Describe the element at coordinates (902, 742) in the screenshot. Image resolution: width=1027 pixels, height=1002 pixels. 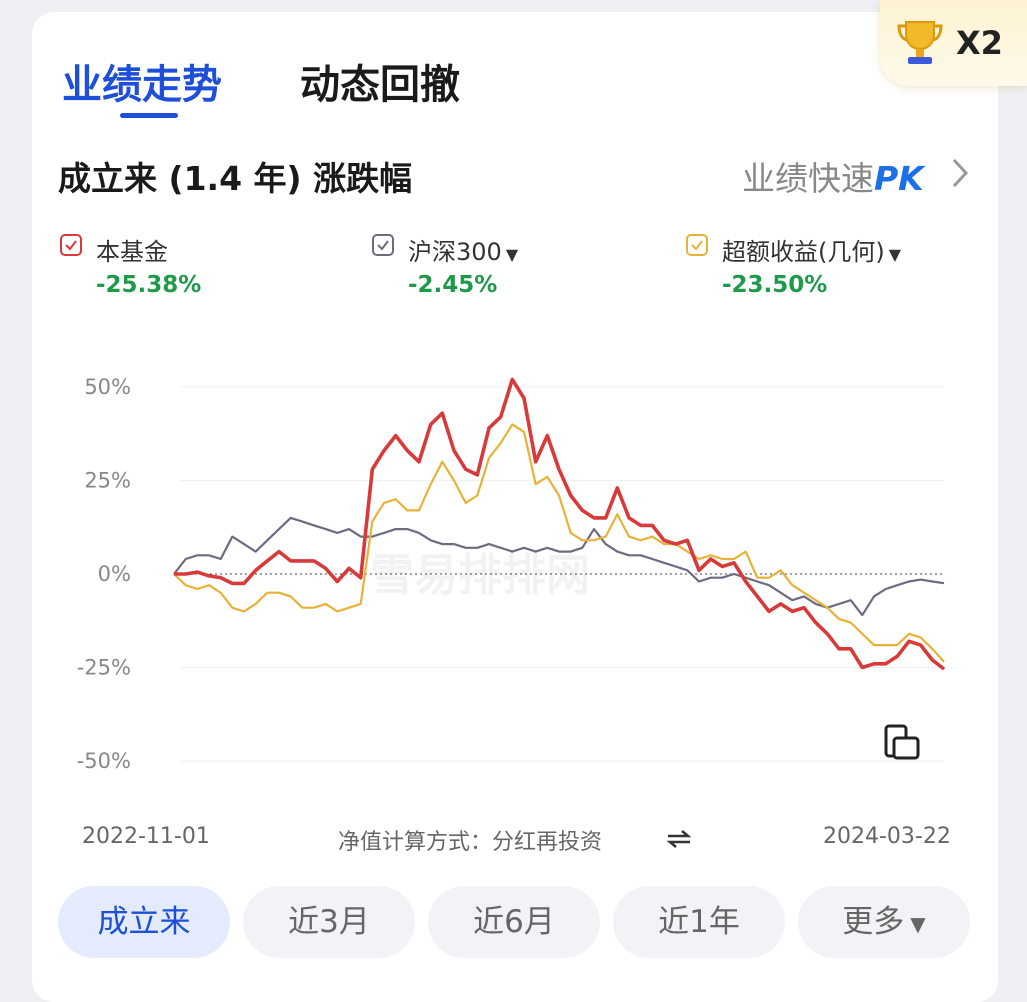
I see `save-image-icon` at that location.